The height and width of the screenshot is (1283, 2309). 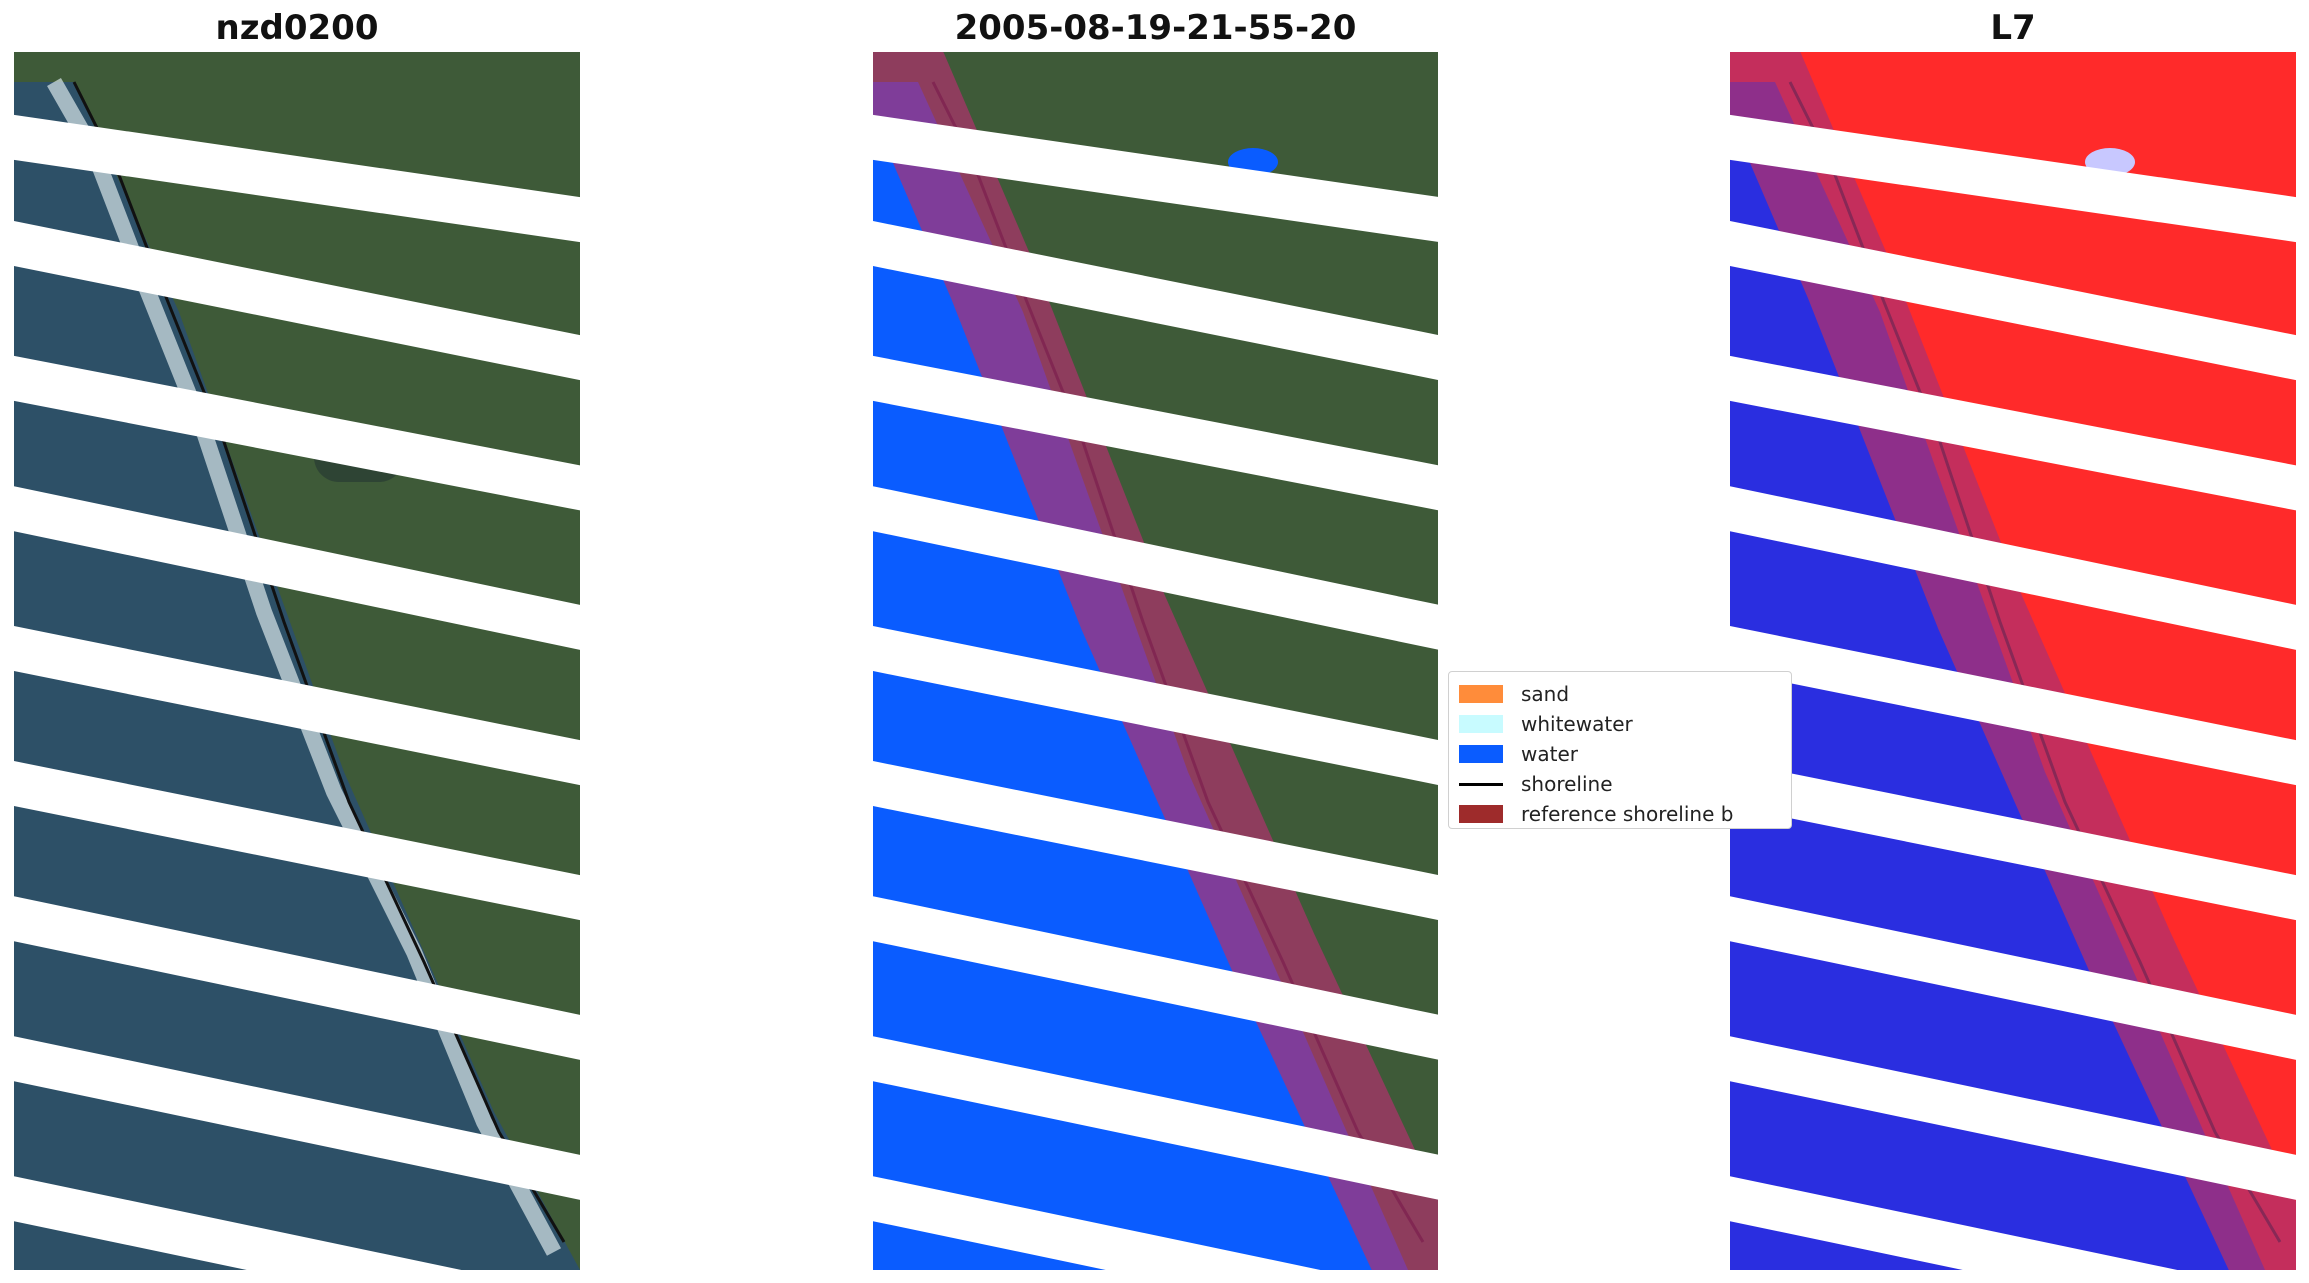 I want to click on legend-swatch-water, so click(x=1481, y=754).